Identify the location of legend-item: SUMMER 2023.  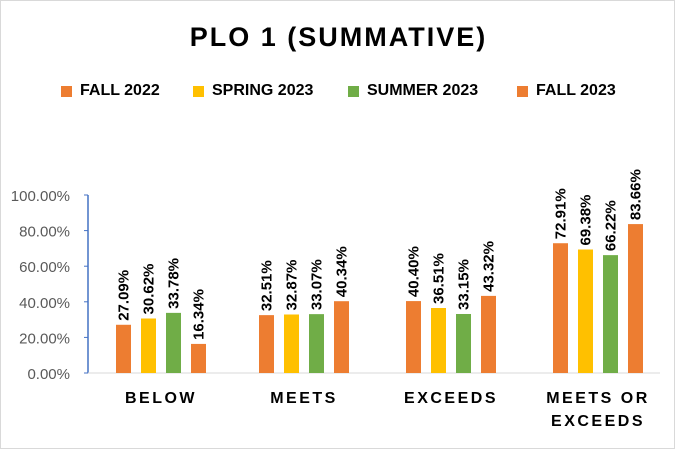
(413, 91).